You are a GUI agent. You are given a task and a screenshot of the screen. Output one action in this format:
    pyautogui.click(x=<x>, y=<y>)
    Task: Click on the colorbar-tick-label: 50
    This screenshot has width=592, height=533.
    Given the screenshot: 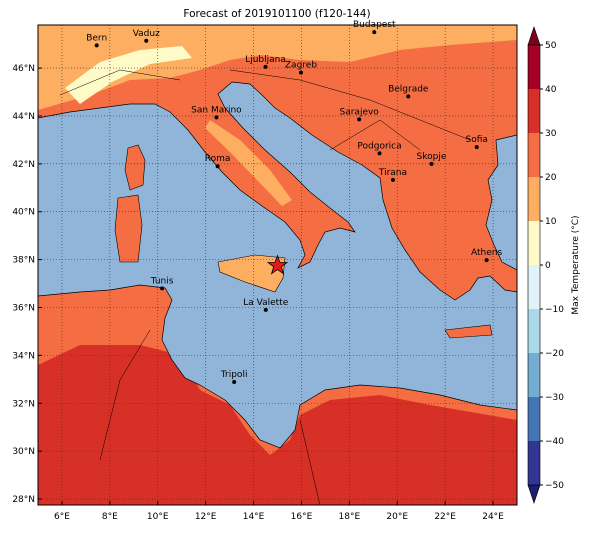 What is the action you would take?
    pyautogui.click(x=551, y=46)
    